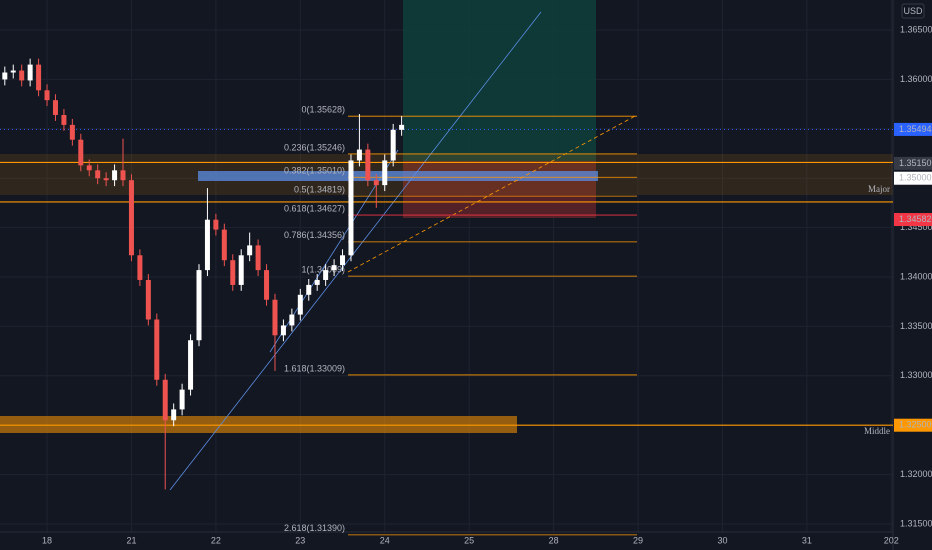  Describe the element at coordinates (915, 178) in the screenshot. I see `price-tag-label: 1.35000` at that location.